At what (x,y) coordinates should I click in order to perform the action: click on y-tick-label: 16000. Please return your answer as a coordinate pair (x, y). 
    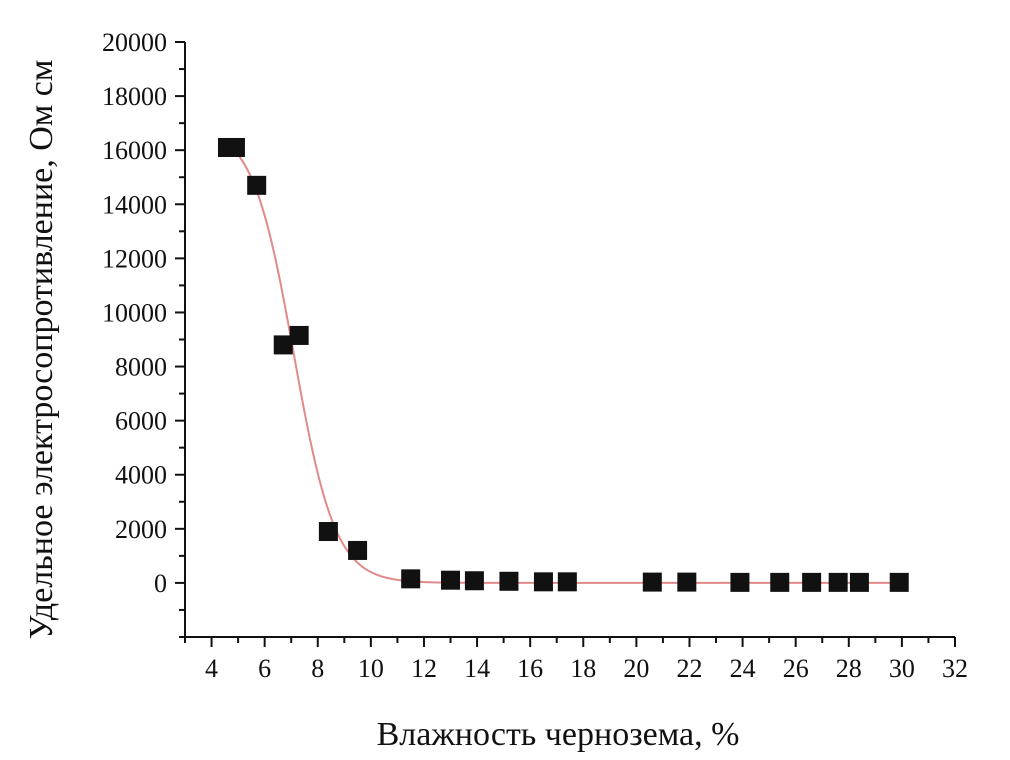
    Looking at the image, I should click on (134, 150).